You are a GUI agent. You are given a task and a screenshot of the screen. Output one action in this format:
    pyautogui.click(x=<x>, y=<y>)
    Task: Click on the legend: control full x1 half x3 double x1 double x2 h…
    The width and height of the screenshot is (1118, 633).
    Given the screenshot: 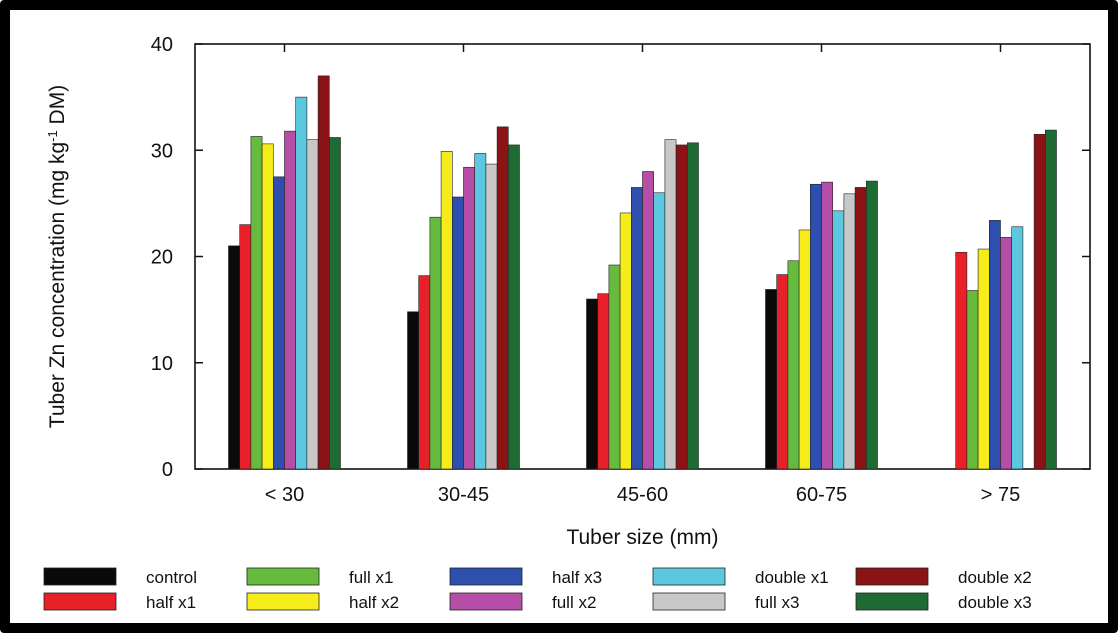 What is the action you would take?
    pyautogui.click(x=537, y=589)
    